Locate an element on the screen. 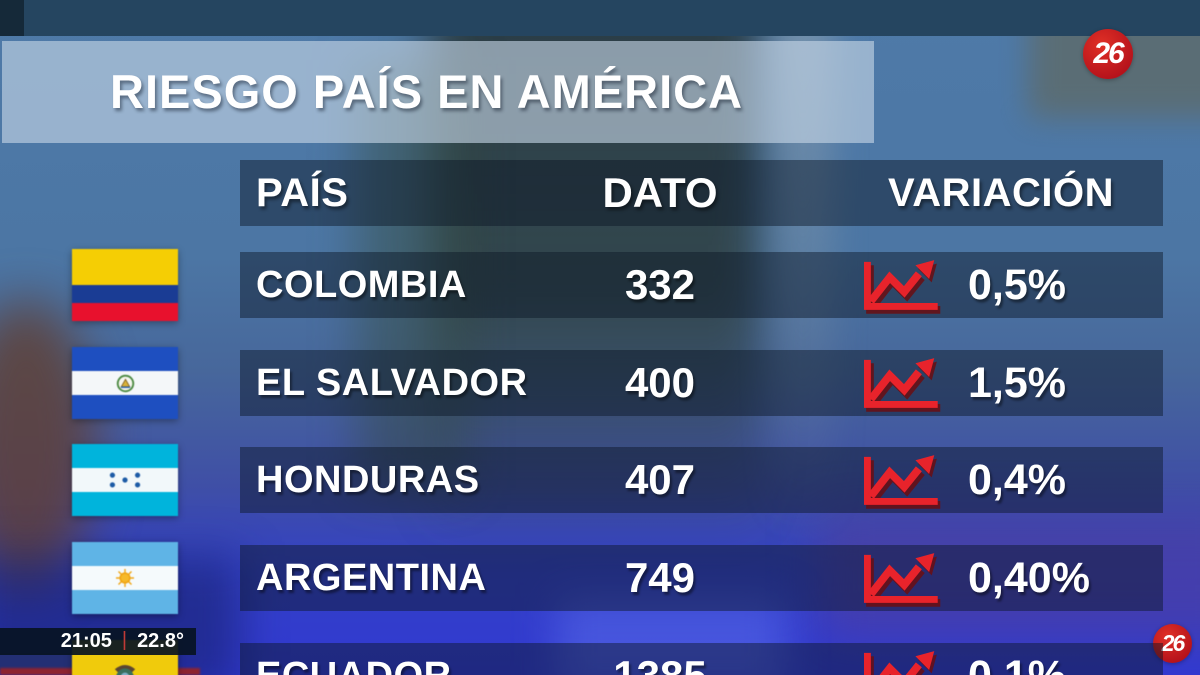 This screenshot has width=1200, height=675. risk-value: 1385 is located at coordinates (660, 659).